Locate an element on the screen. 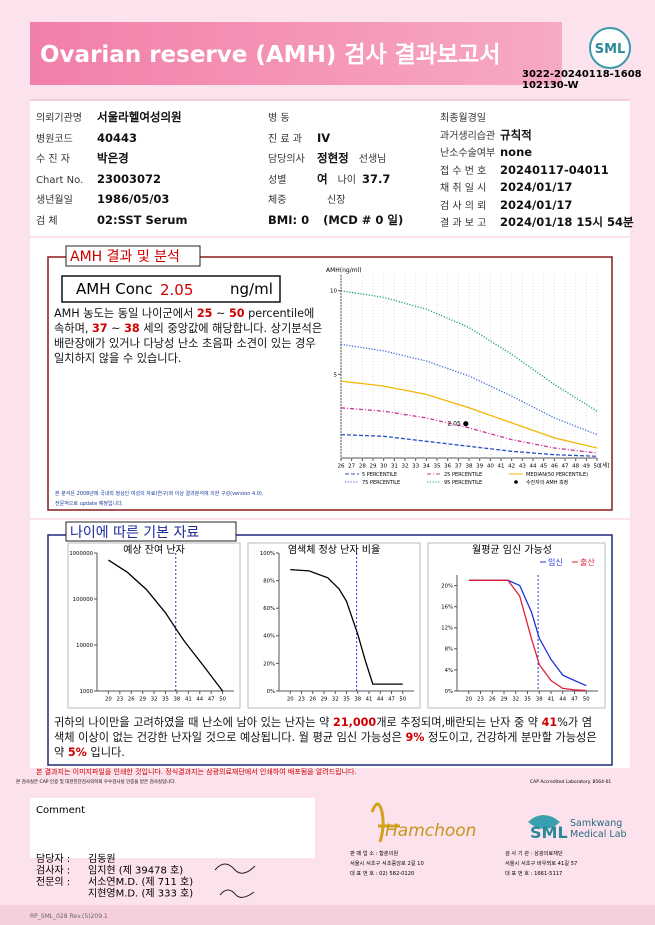 This screenshot has height=925, width=655. info-label: 결 과 보 고 is located at coordinates (463, 223).